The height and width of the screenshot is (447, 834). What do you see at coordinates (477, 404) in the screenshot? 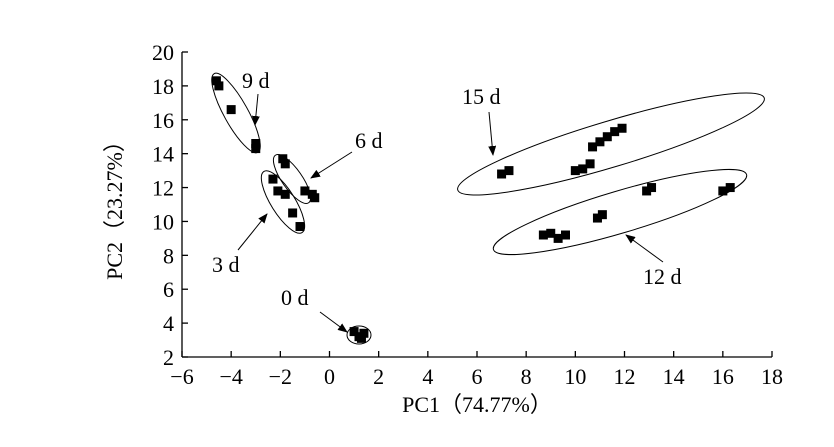
I see `x-axis-title: PC1（74.77%）` at bounding box center [477, 404].